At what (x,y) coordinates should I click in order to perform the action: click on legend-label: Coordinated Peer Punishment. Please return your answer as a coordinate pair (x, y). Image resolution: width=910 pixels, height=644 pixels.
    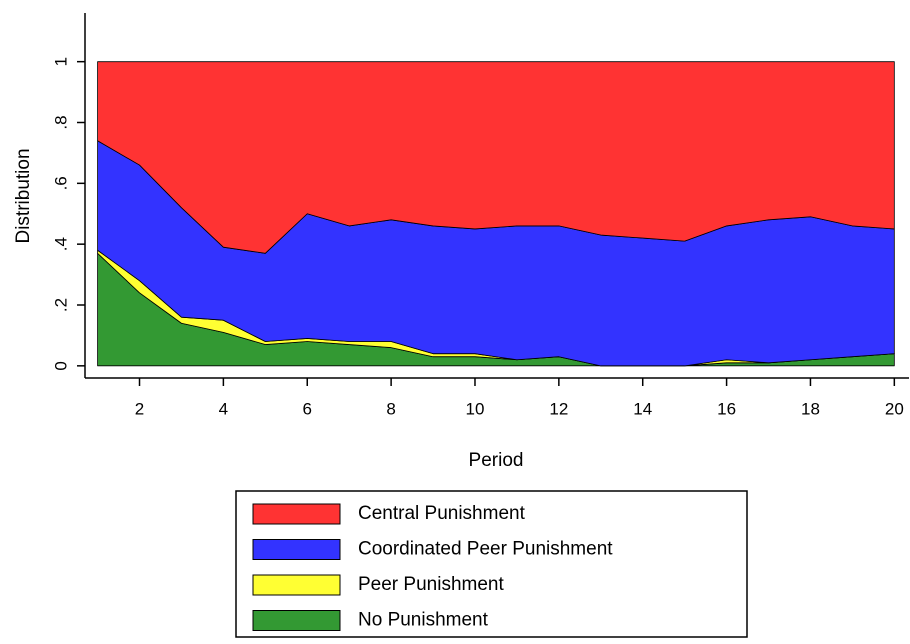
    Looking at the image, I should click on (485, 549).